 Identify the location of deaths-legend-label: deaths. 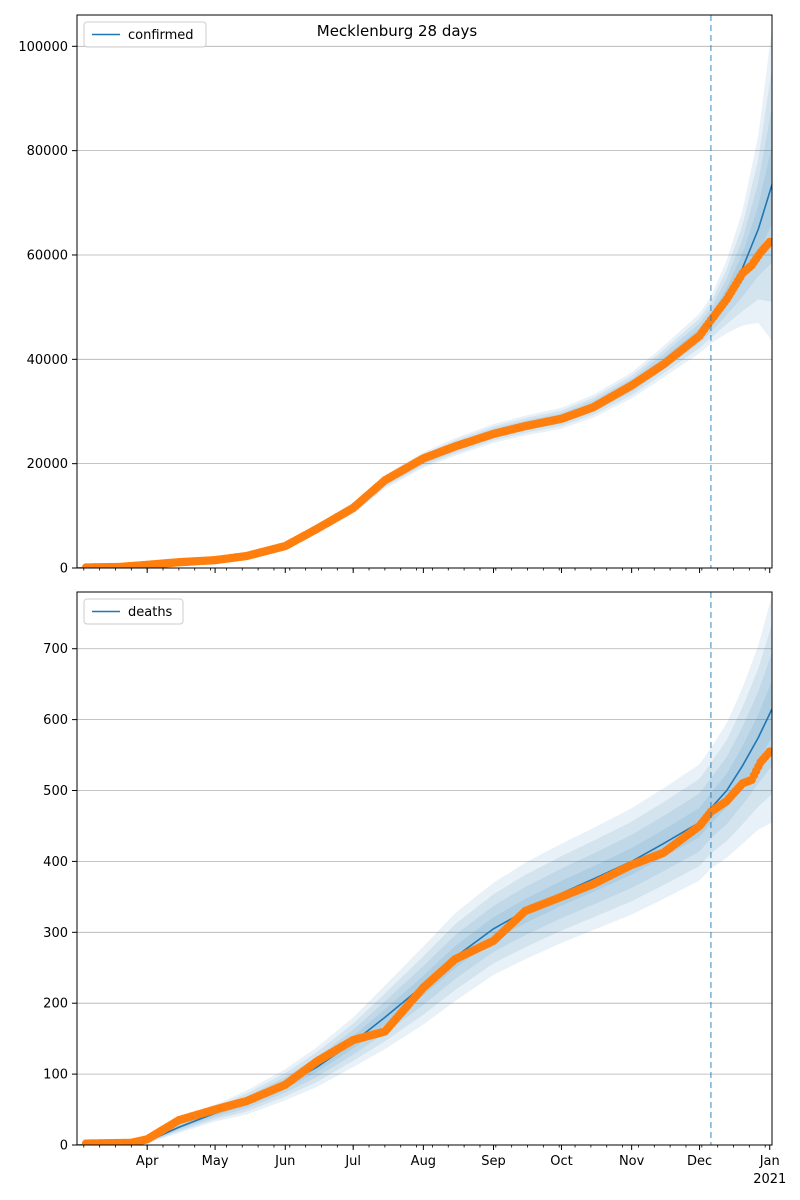
(150, 612).